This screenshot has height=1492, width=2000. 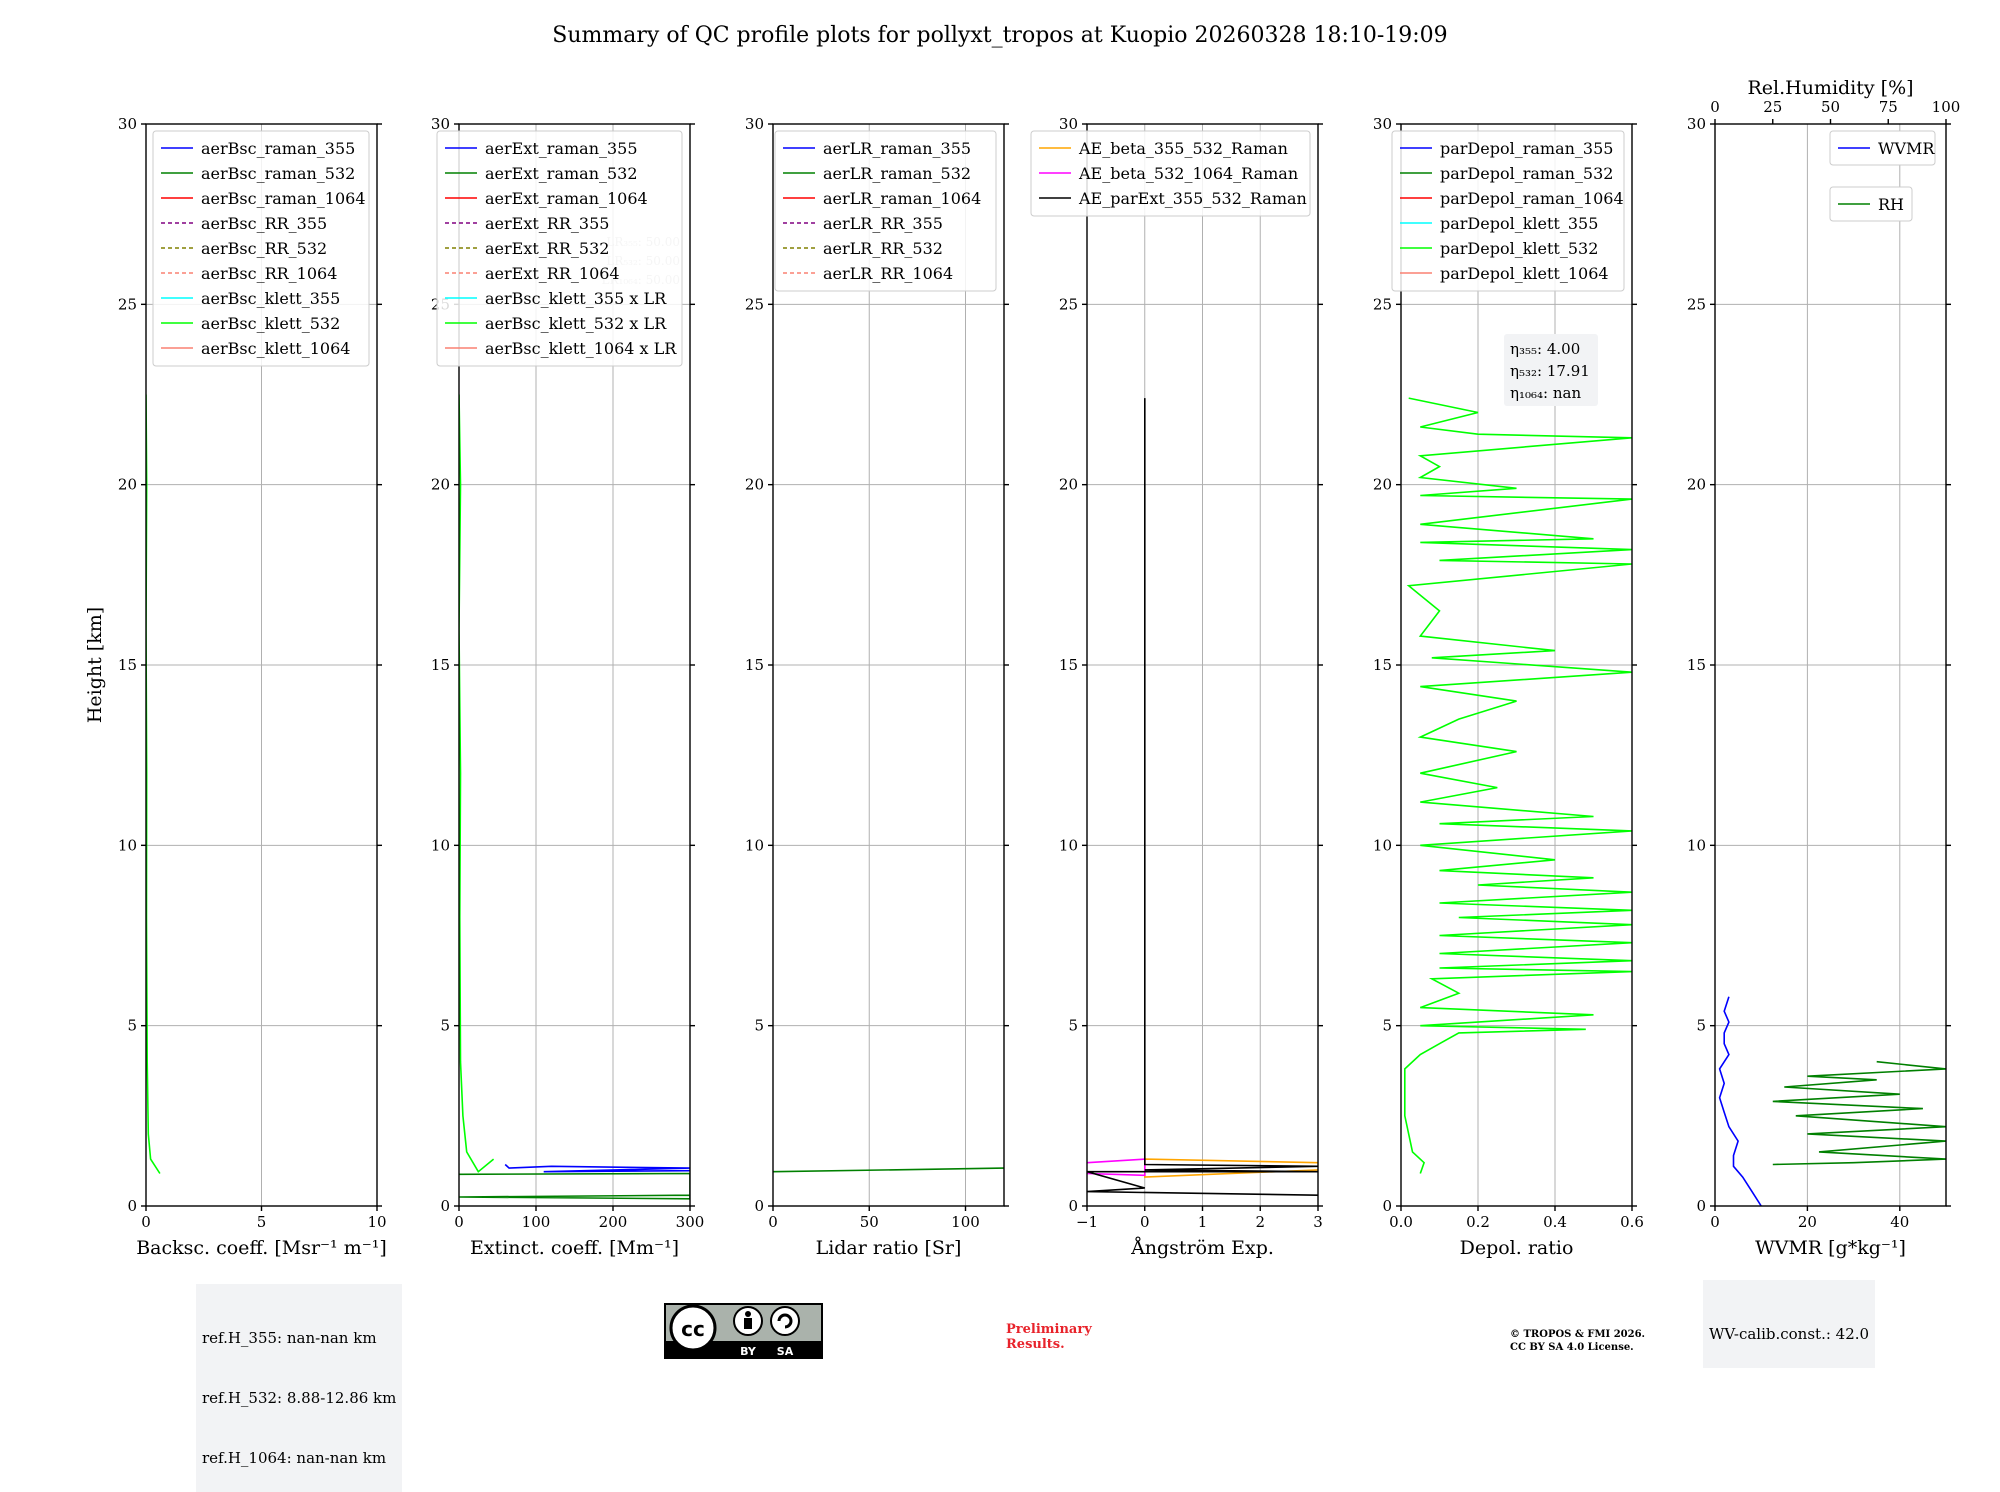 What do you see at coordinates (1526, 173) in the screenshot?
I see `legend-label: parDepol_raman_532` at bounding box center [1526, 173].